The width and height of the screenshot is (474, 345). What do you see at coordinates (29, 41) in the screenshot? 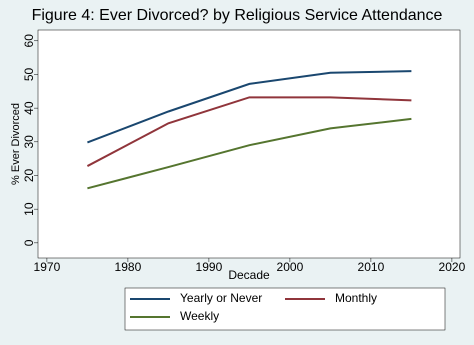
I see `y-tick-label: 60` at bounding box center [29, 41].